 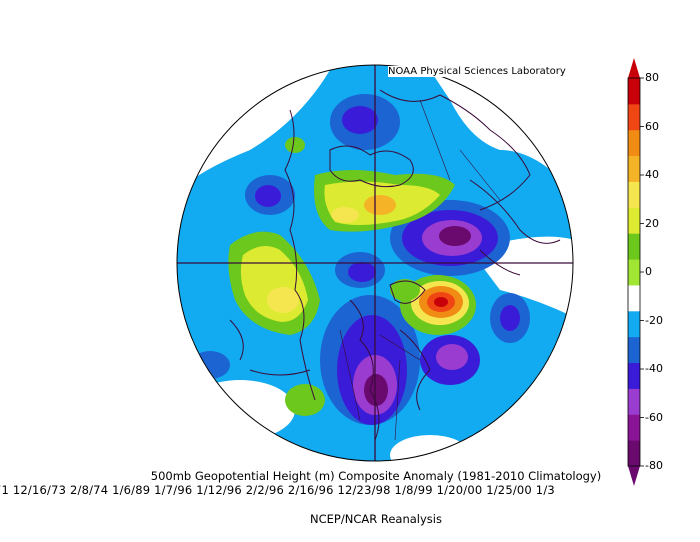 I want to click on euro-ridge-core, so click(x=441, y=302).